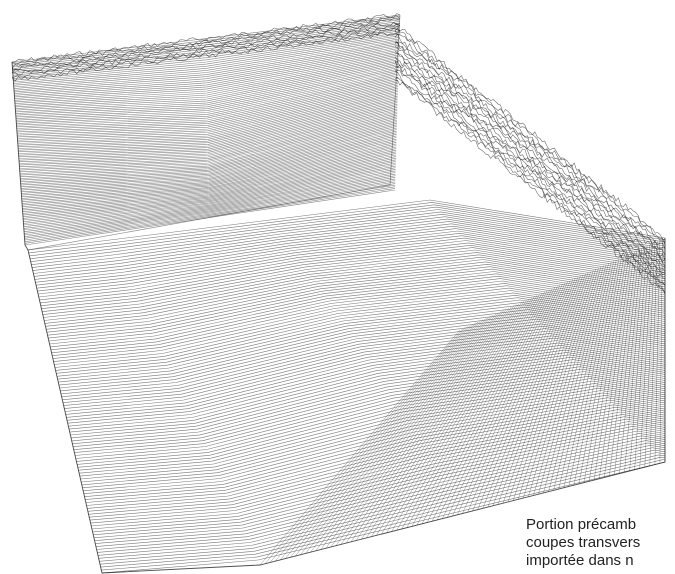 The height and width of the screenshot is (574, 675). I want to click on crest-line, so click(206, 50).